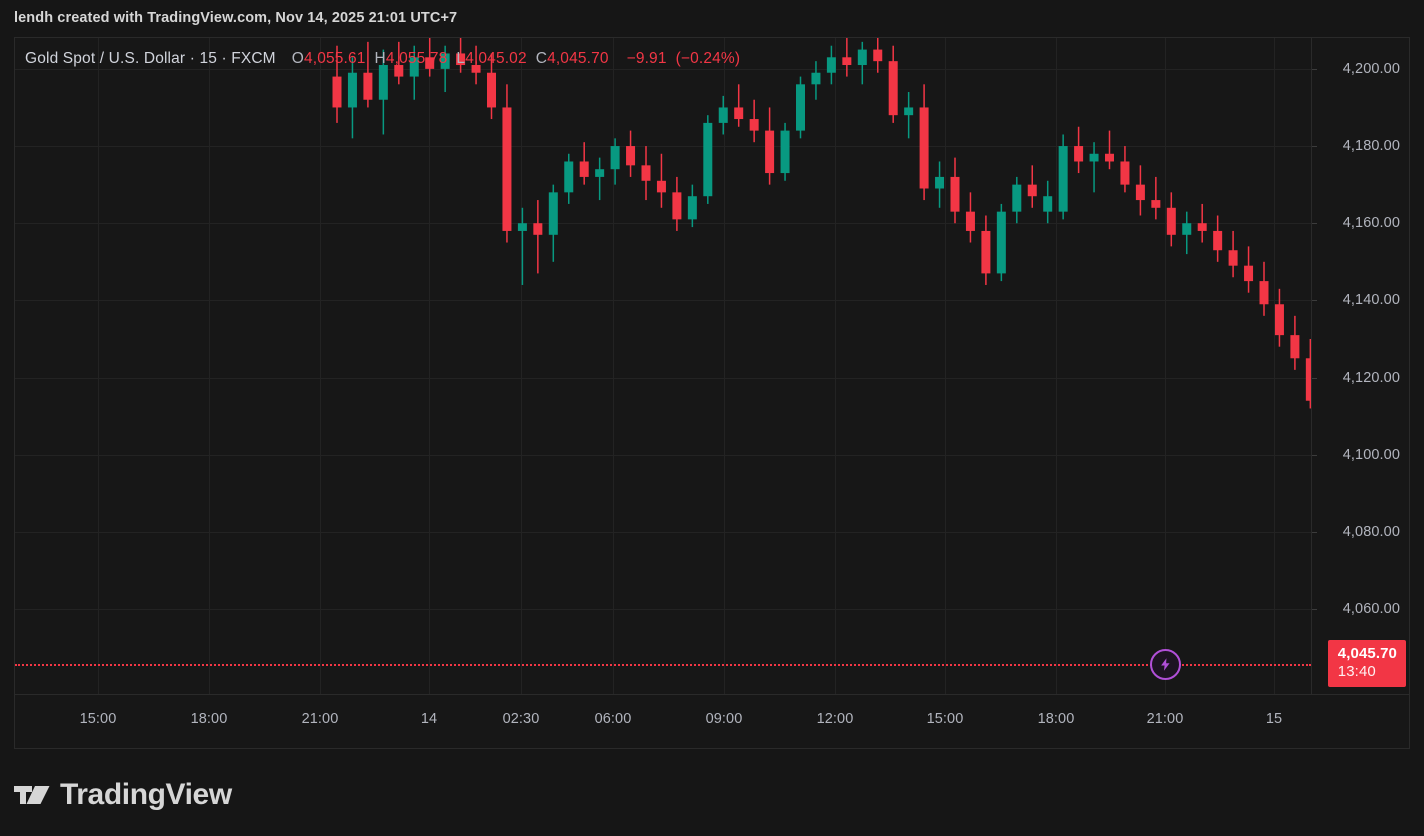 This screenshot has width=1424, height=836. I want to click on price-axis-label: 4,160.00, so click(1371, 223).